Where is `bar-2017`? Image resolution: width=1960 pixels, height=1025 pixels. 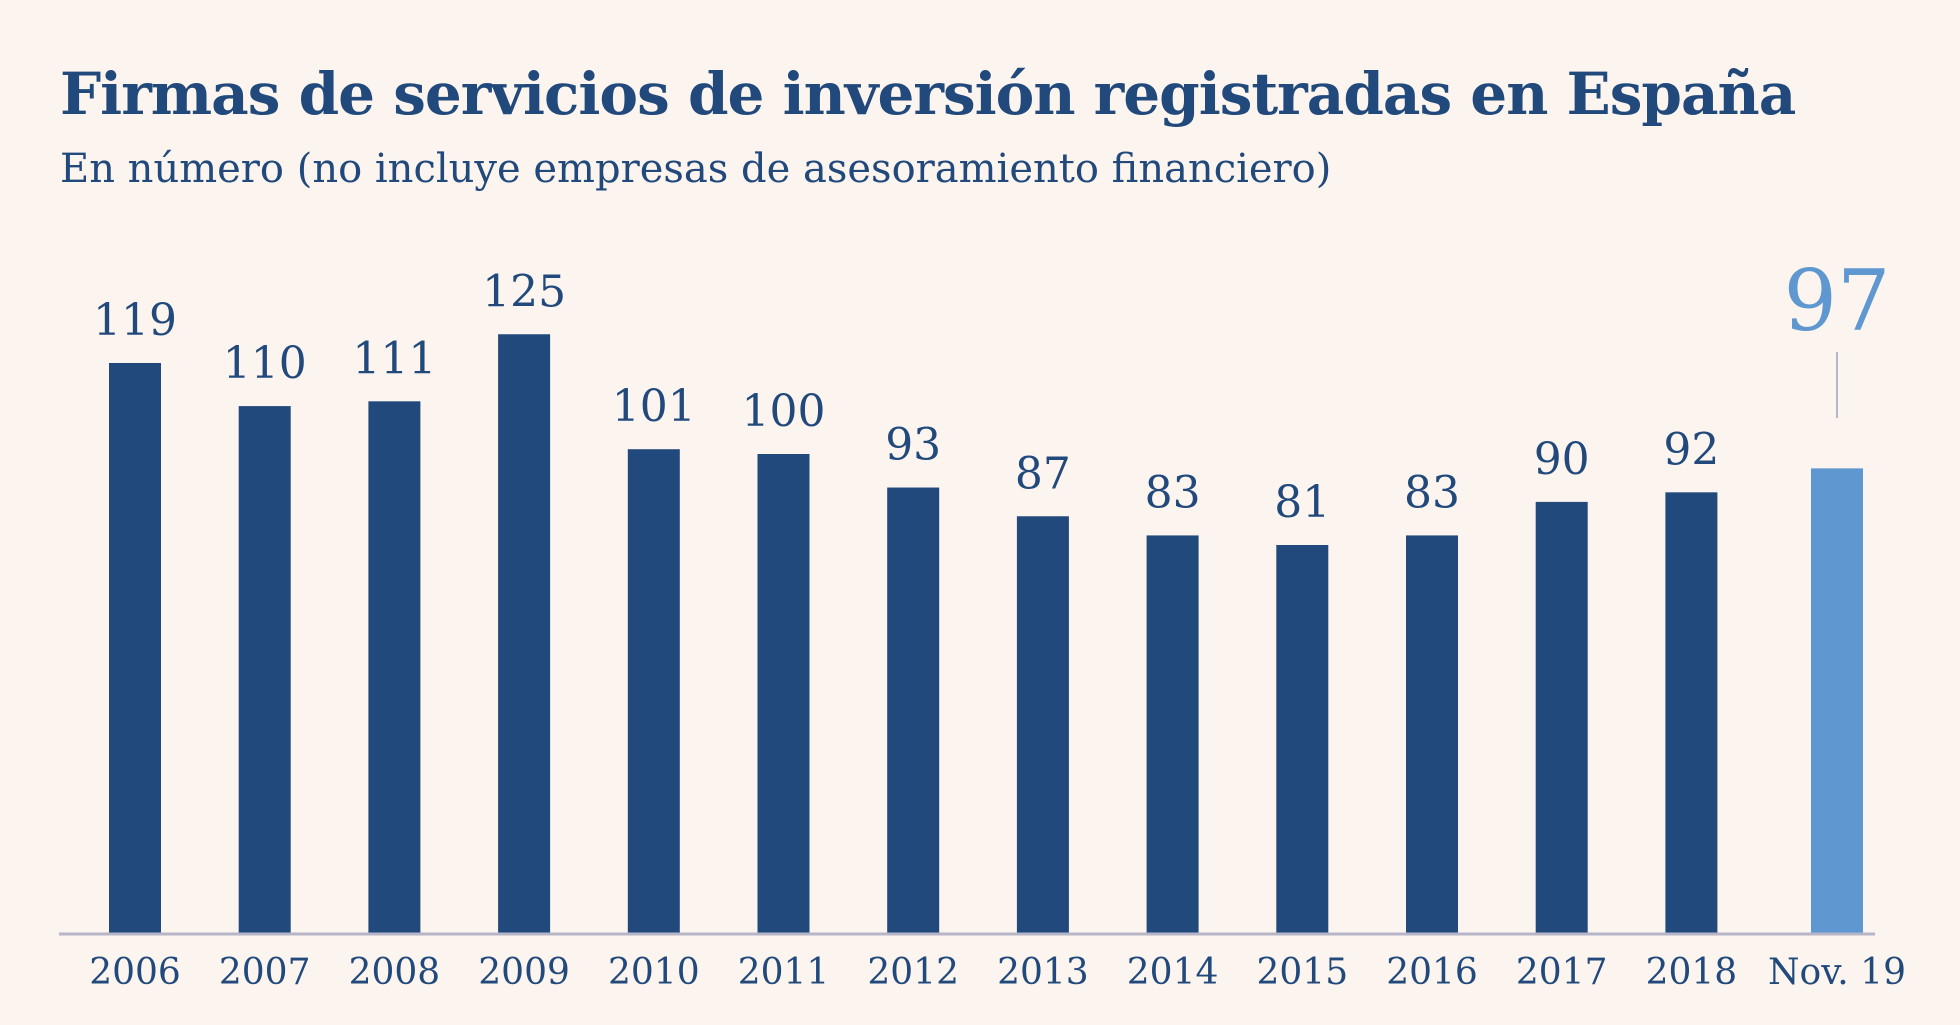
bar-2017 is located at coordinates (1561, 717).